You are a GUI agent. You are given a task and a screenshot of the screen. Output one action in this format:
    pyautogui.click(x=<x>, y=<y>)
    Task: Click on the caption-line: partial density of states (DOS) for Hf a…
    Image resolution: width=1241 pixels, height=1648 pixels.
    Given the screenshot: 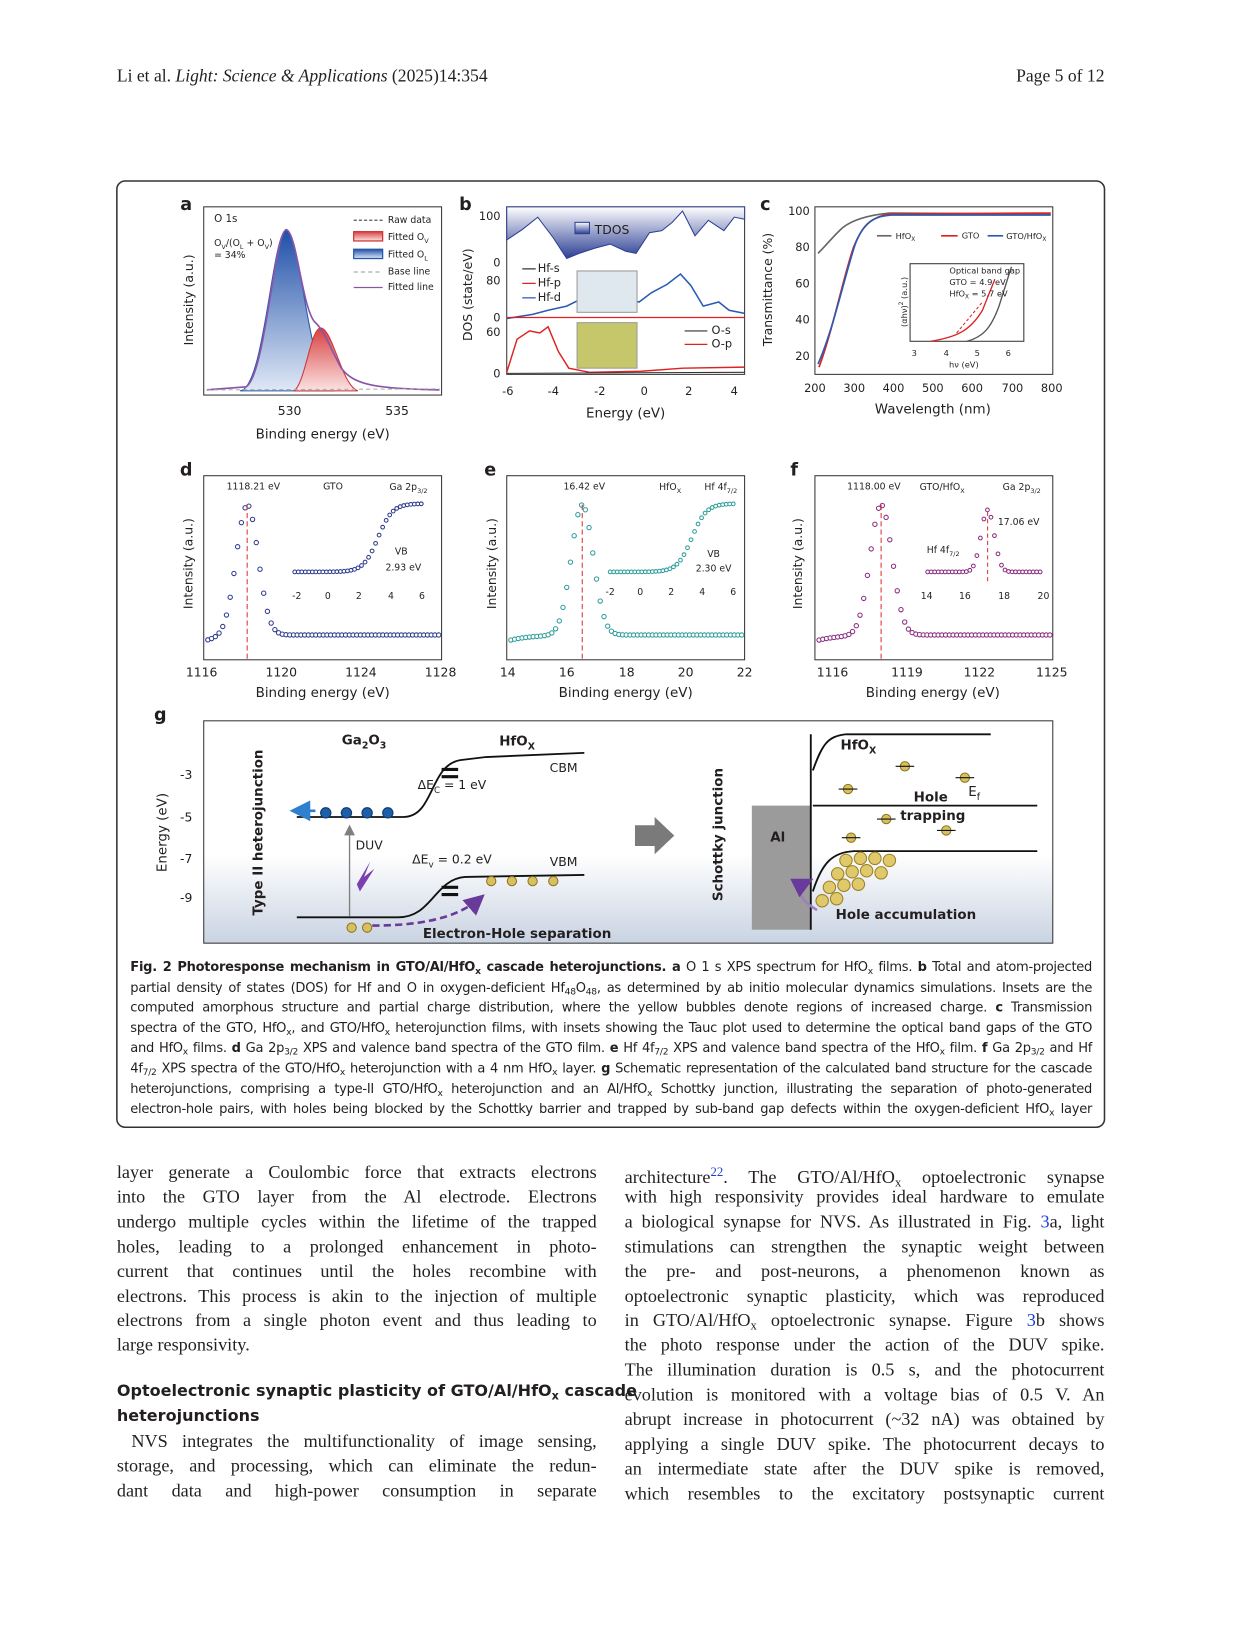 What is the action you would take?
    pyautogui.click(x=611, y=989)
    